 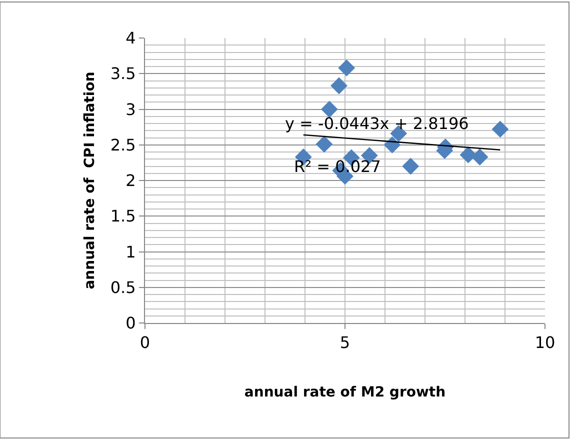 I want to click on x-tick-label: 10, so click(x=545, y=342).